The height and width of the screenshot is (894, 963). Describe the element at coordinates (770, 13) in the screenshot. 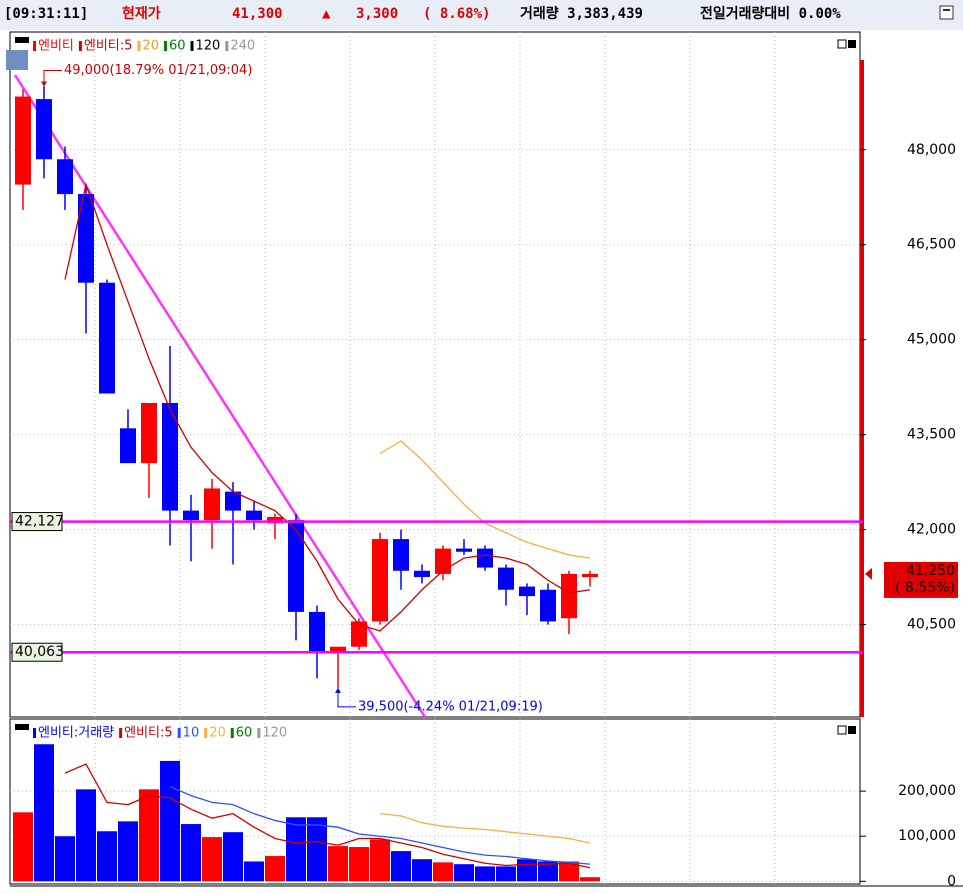

I see `volume-ratio: 전일거래량대비 0.00%` at that location.